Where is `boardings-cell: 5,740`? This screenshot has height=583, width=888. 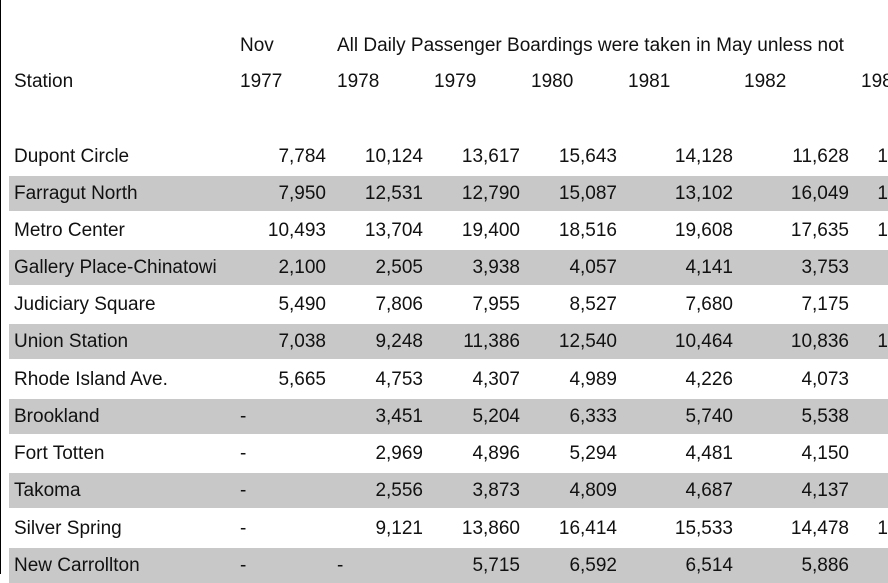
boardings-cell: 5,740 is located at coordinates (709, 416).